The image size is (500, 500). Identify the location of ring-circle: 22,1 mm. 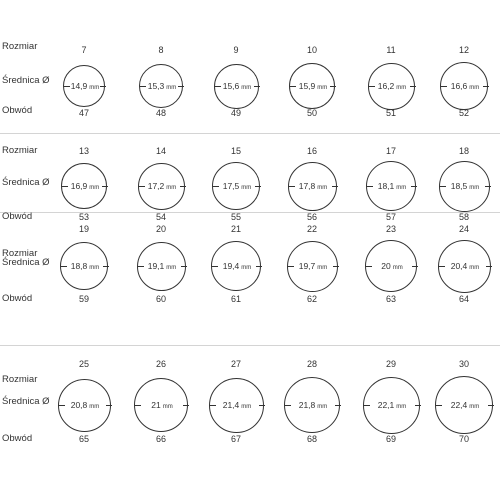
(391, 405).